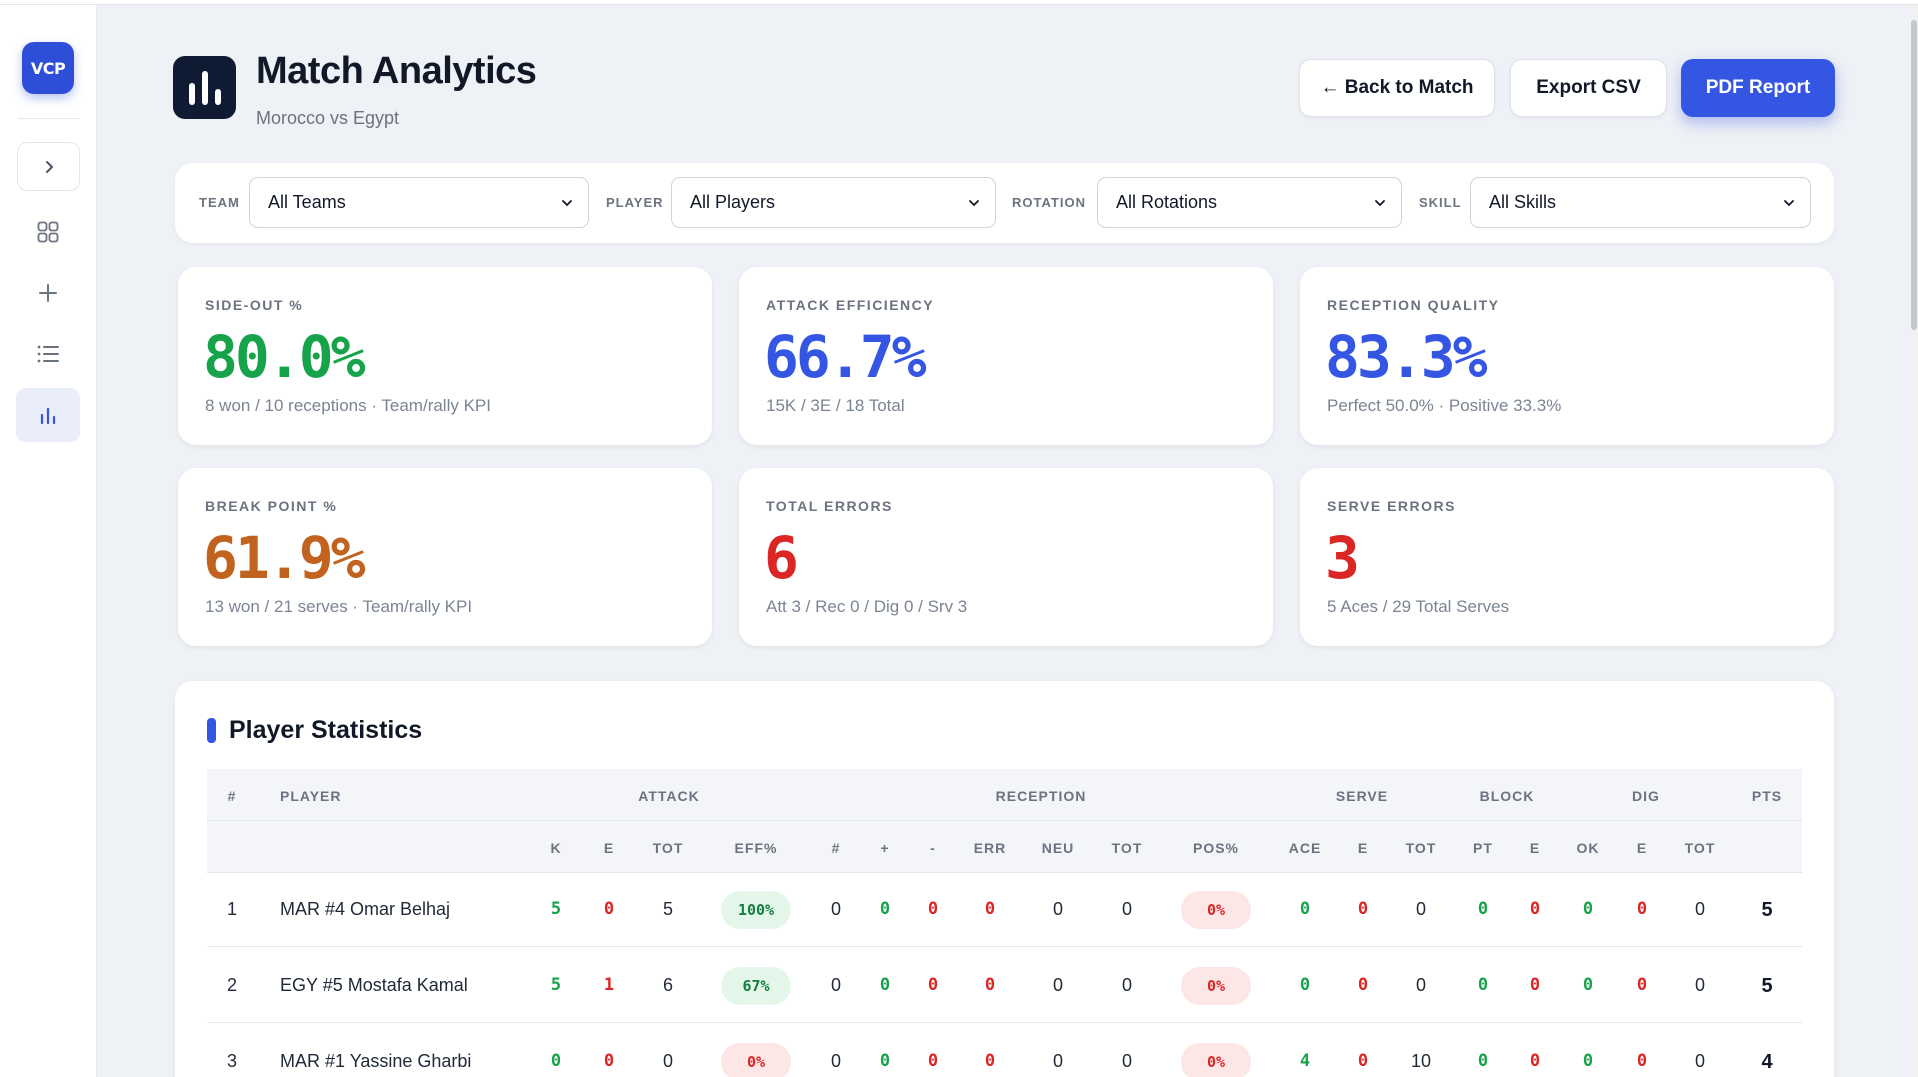 The image size is (1918, 1077). I want to click on top-edge, so click(959, 2).